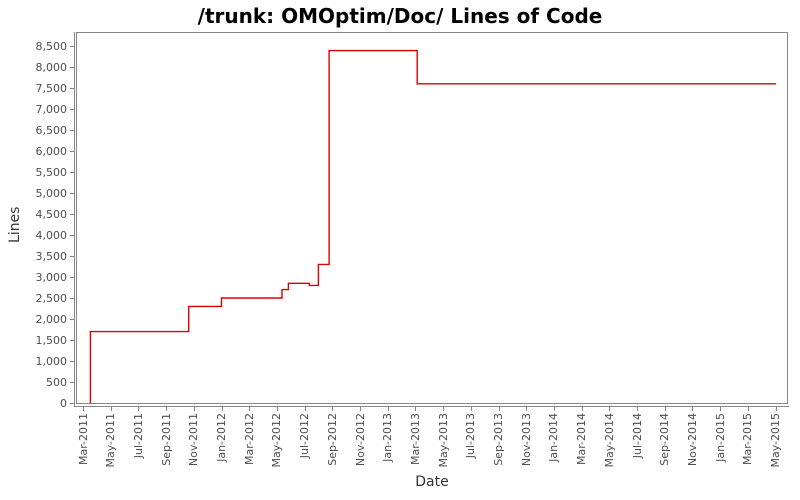 The height and width of the screenshot is (500, 800). Describe the element at coordinates (74, 219) in the screenshot. I see `y-axis-line` at that location.